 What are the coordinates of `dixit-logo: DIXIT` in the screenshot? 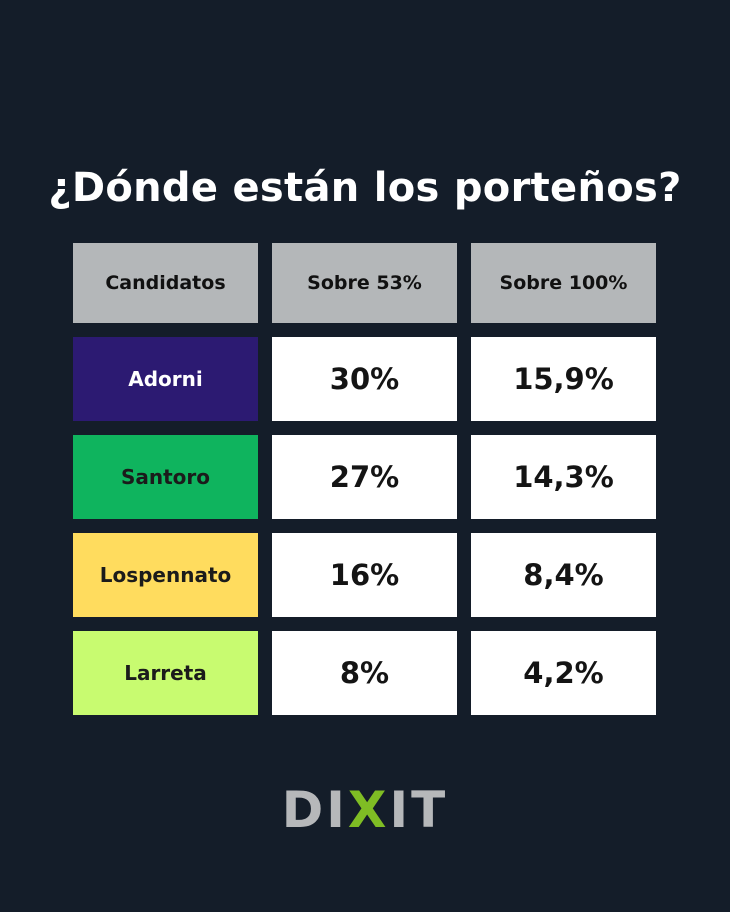 It's located at (365, 810).